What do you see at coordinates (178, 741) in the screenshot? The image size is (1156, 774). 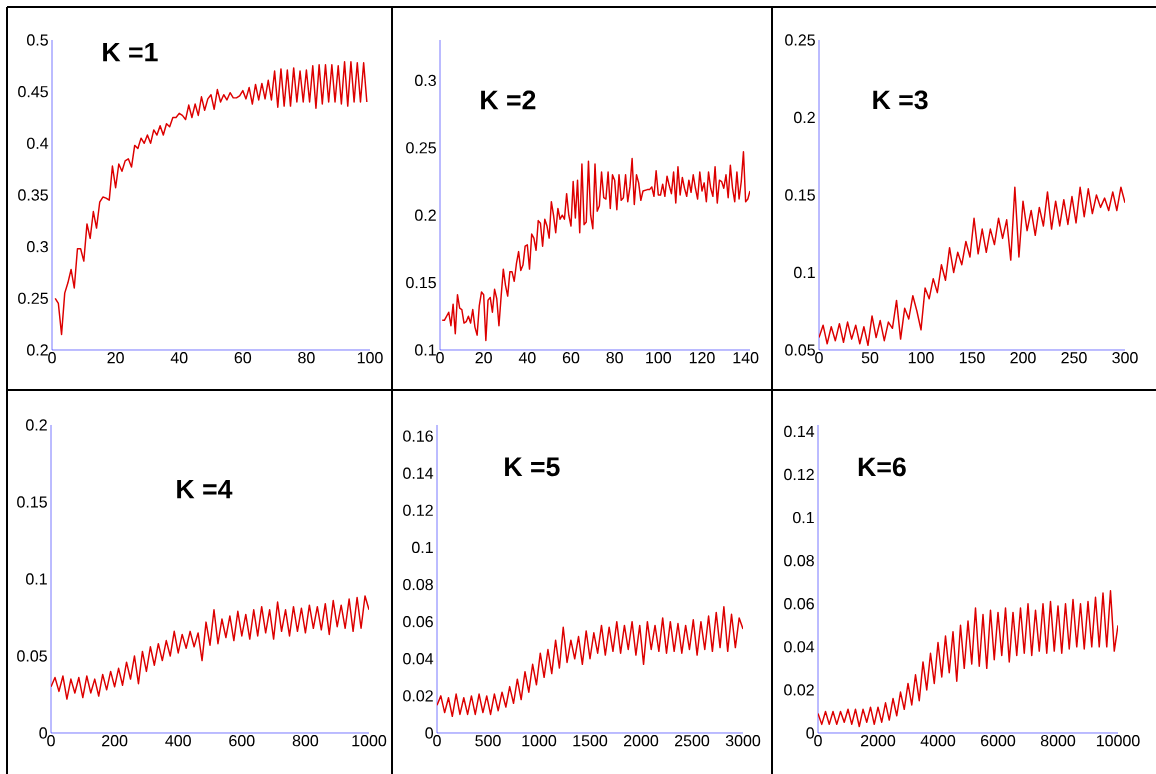 I see `x-tick-label: 400` at bounding box center [178, 741].